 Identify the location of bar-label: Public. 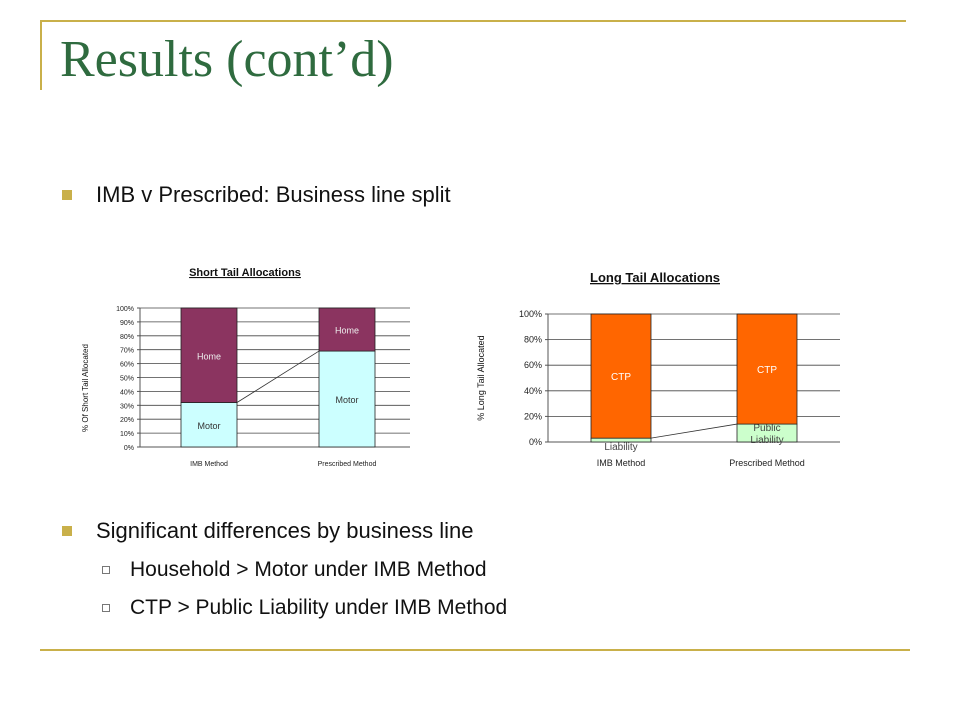
(766, 428).